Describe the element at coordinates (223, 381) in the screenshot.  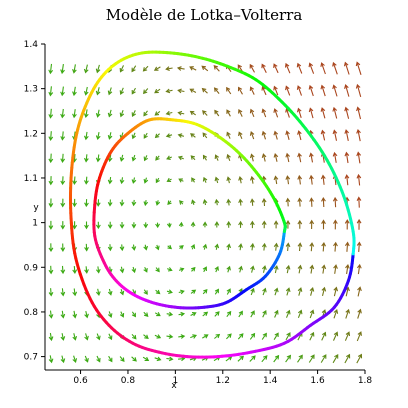
I see `x-tick-label: 1.2` at that location.